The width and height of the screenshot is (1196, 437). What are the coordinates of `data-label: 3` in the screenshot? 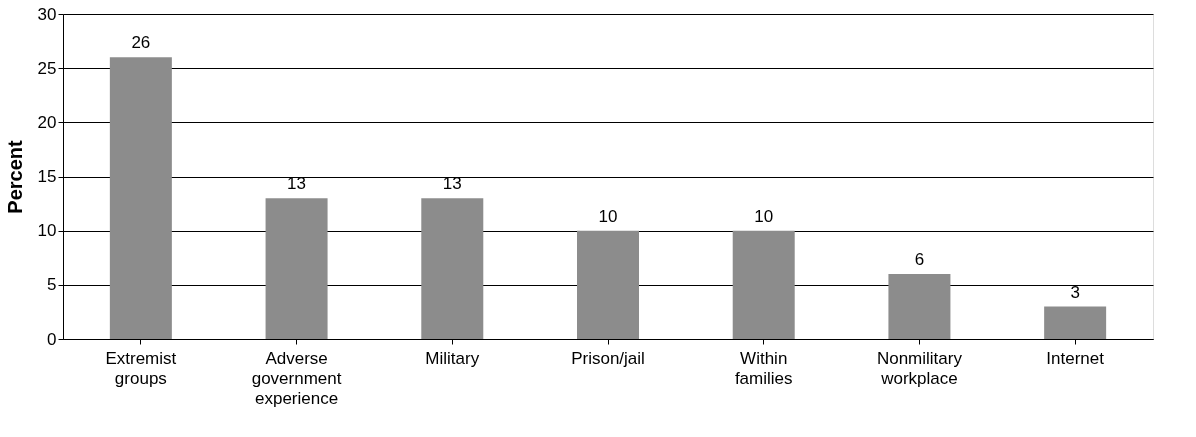 It's located at (1075, 292).